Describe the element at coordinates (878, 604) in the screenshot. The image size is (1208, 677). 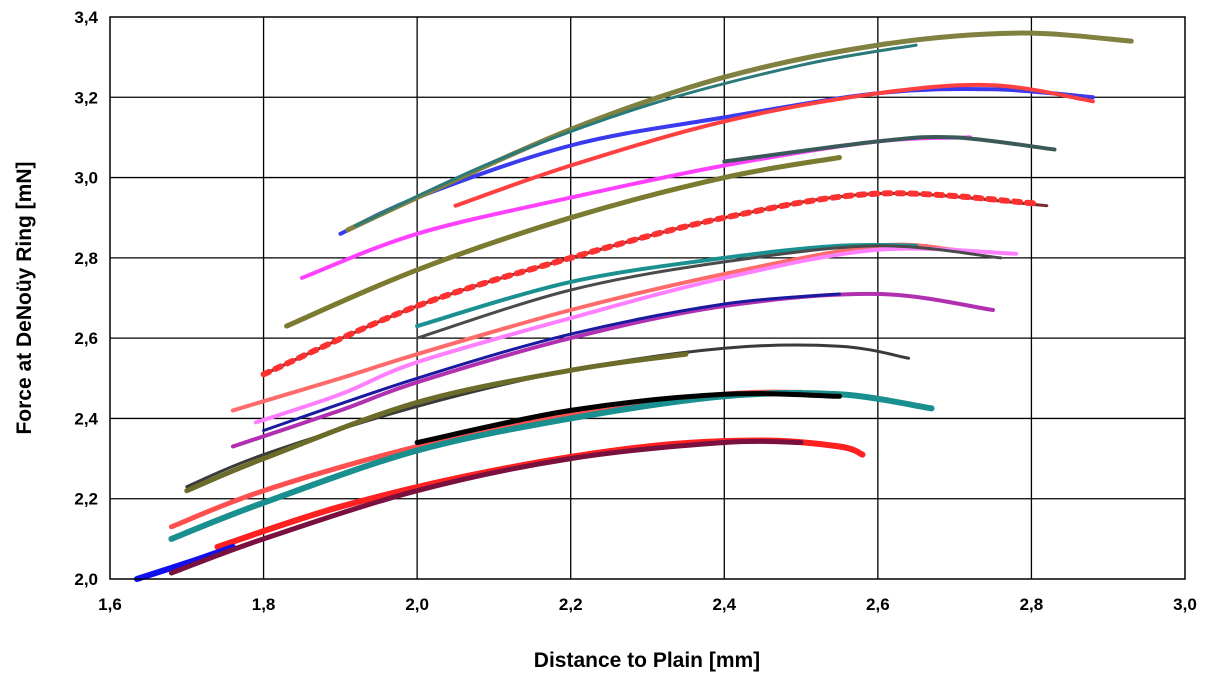
I see `x-tick-label: 2,6` at that location.